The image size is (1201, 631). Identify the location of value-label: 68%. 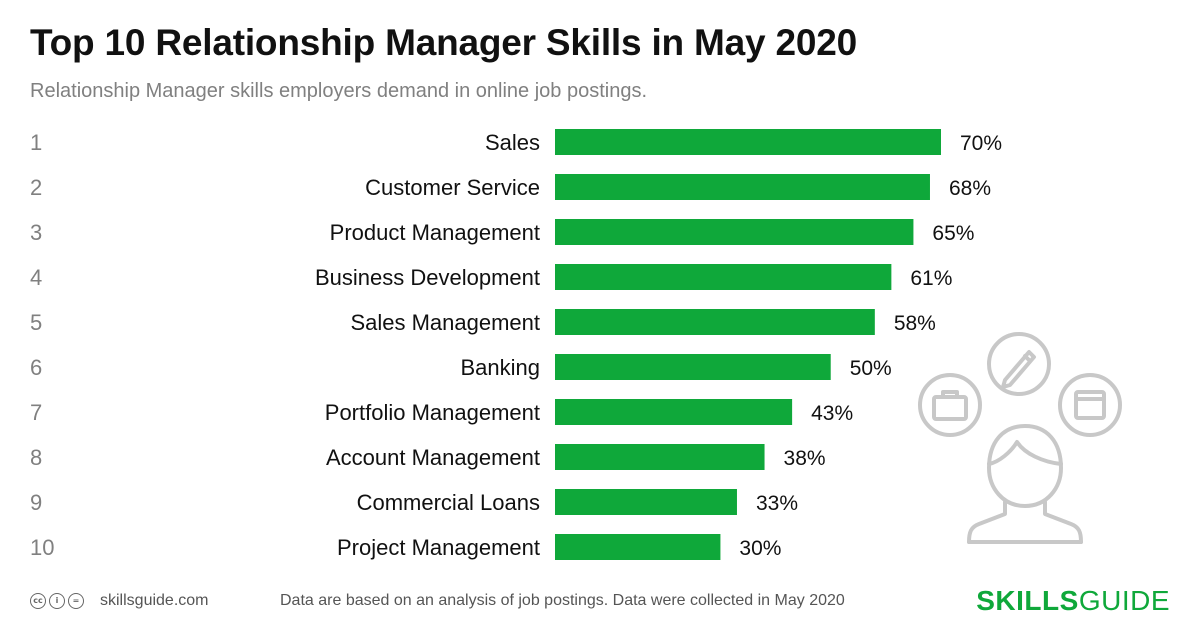
(970, 188).